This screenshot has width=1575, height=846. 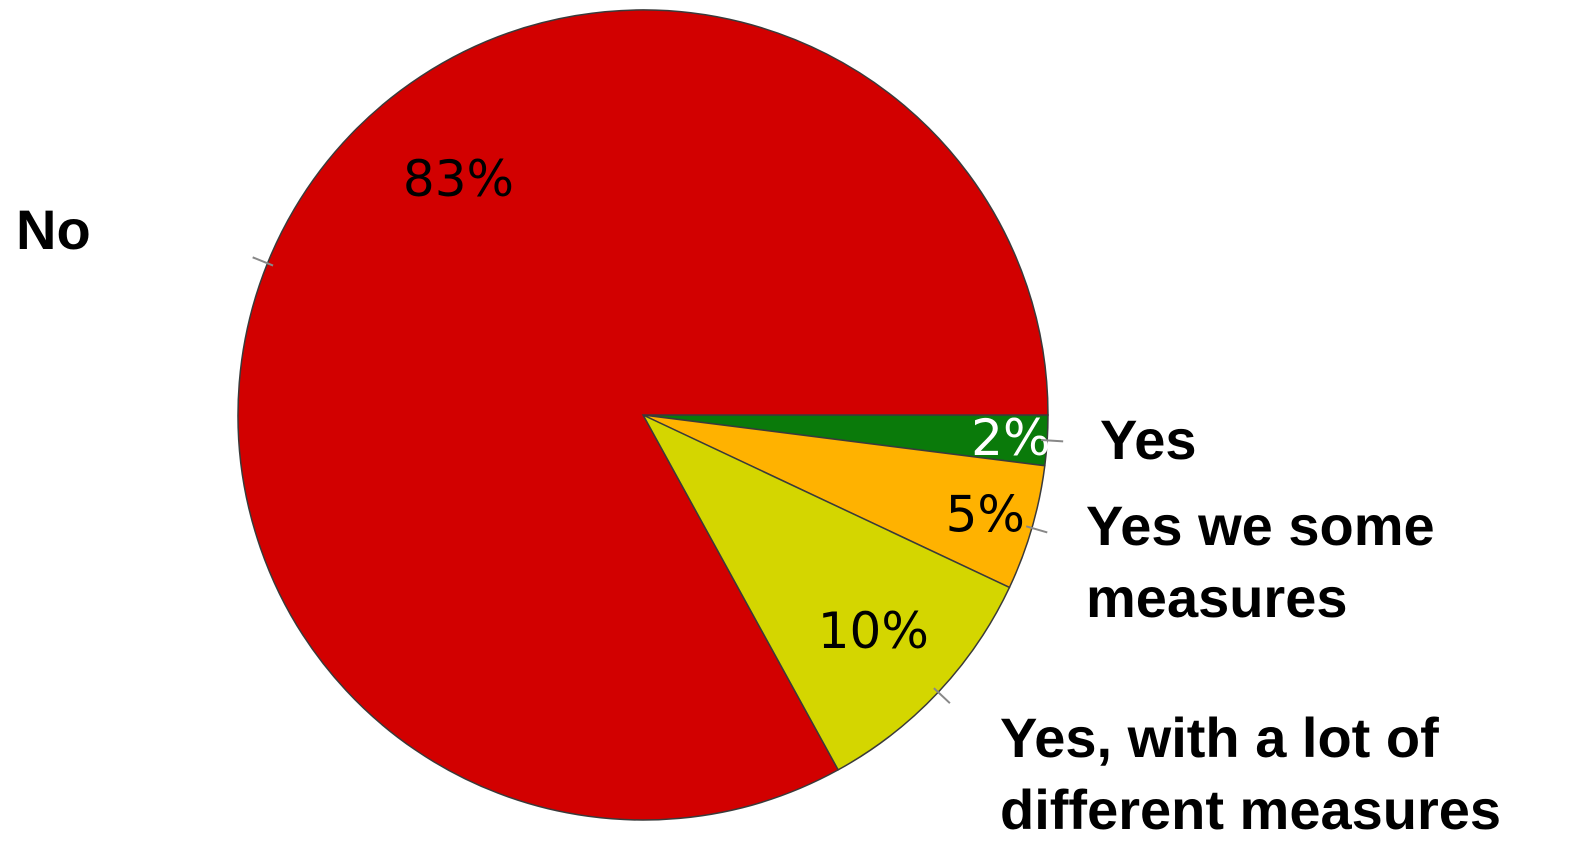 What do you see at coordinates (1250, 774) in the screenshot?
I see `category-label-yes-lot-of-measures: Yes, with a lot of different measures` at bounding box center [1250, 774].